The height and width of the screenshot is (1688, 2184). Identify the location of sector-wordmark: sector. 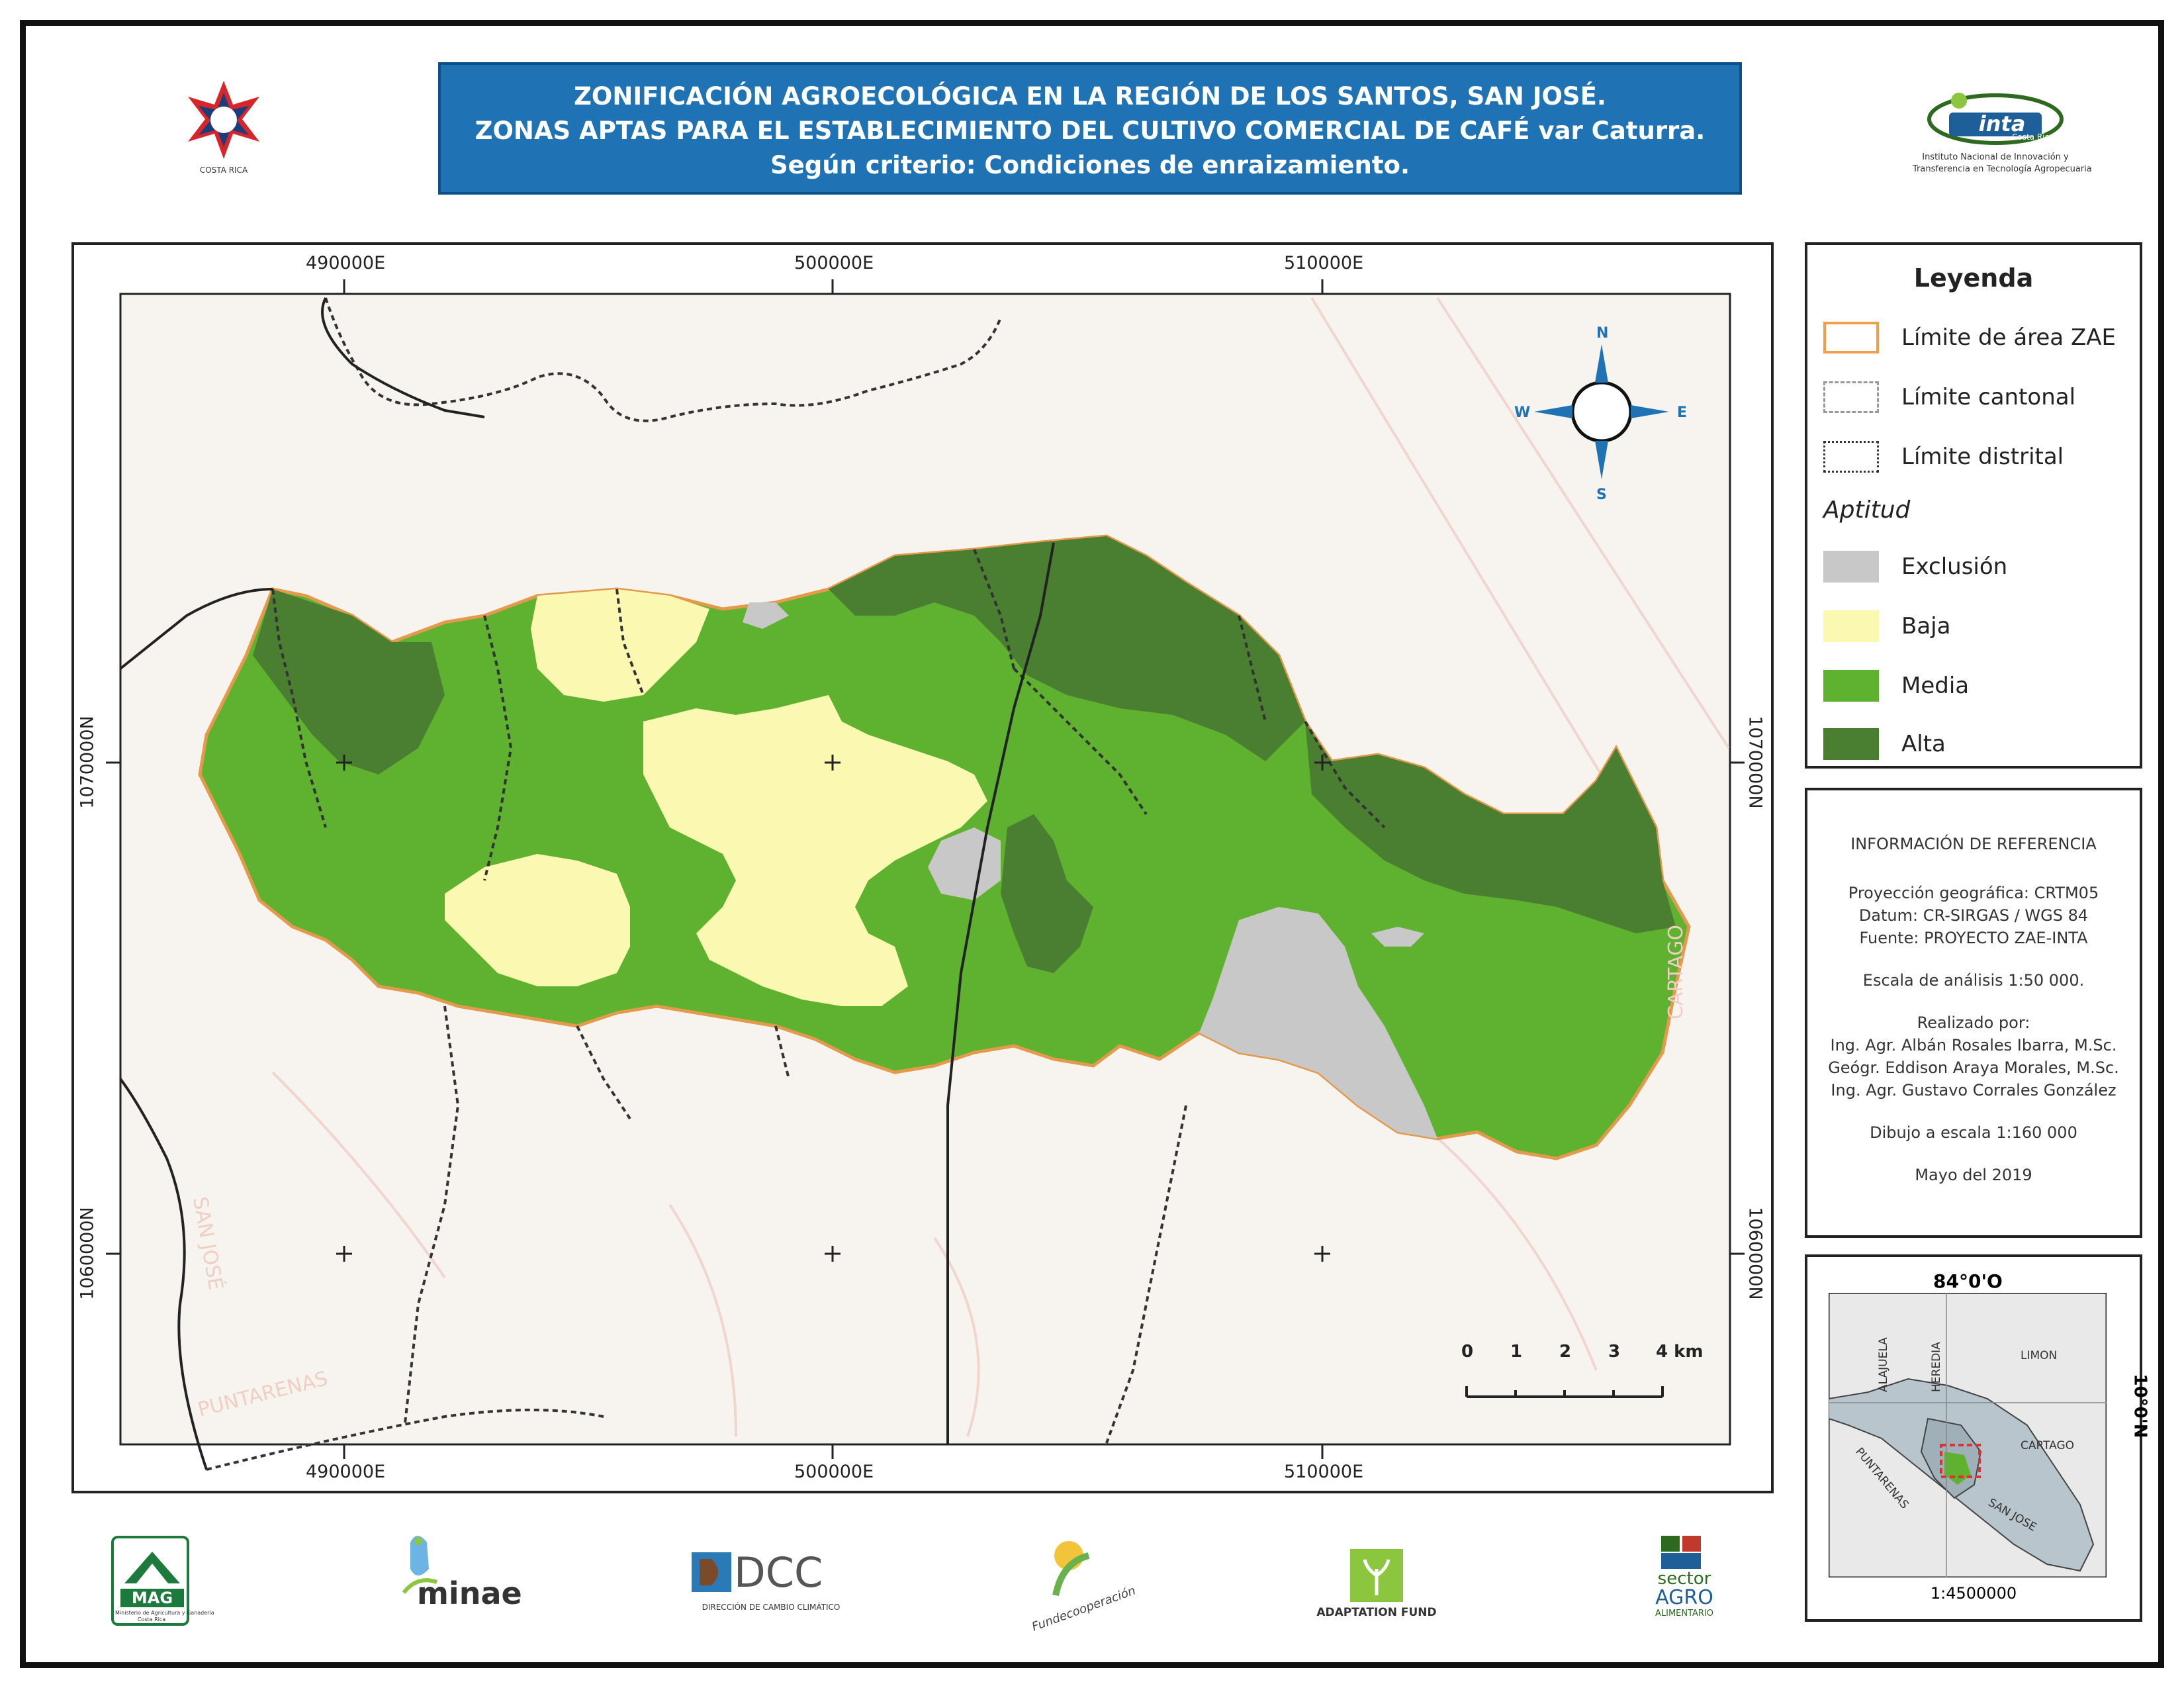
(1684, 1579).